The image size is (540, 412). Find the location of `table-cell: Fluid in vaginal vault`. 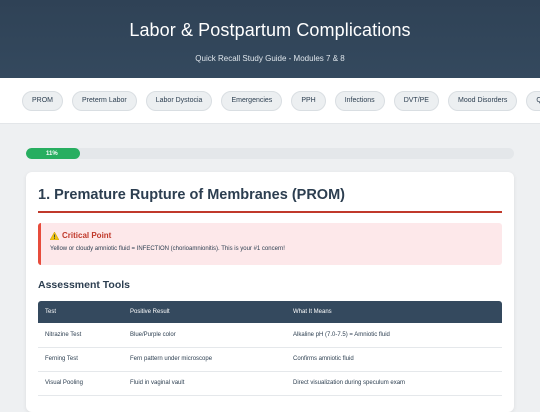

table-cell: Fluid in vaginal vault is located at coordinates (157, 383).